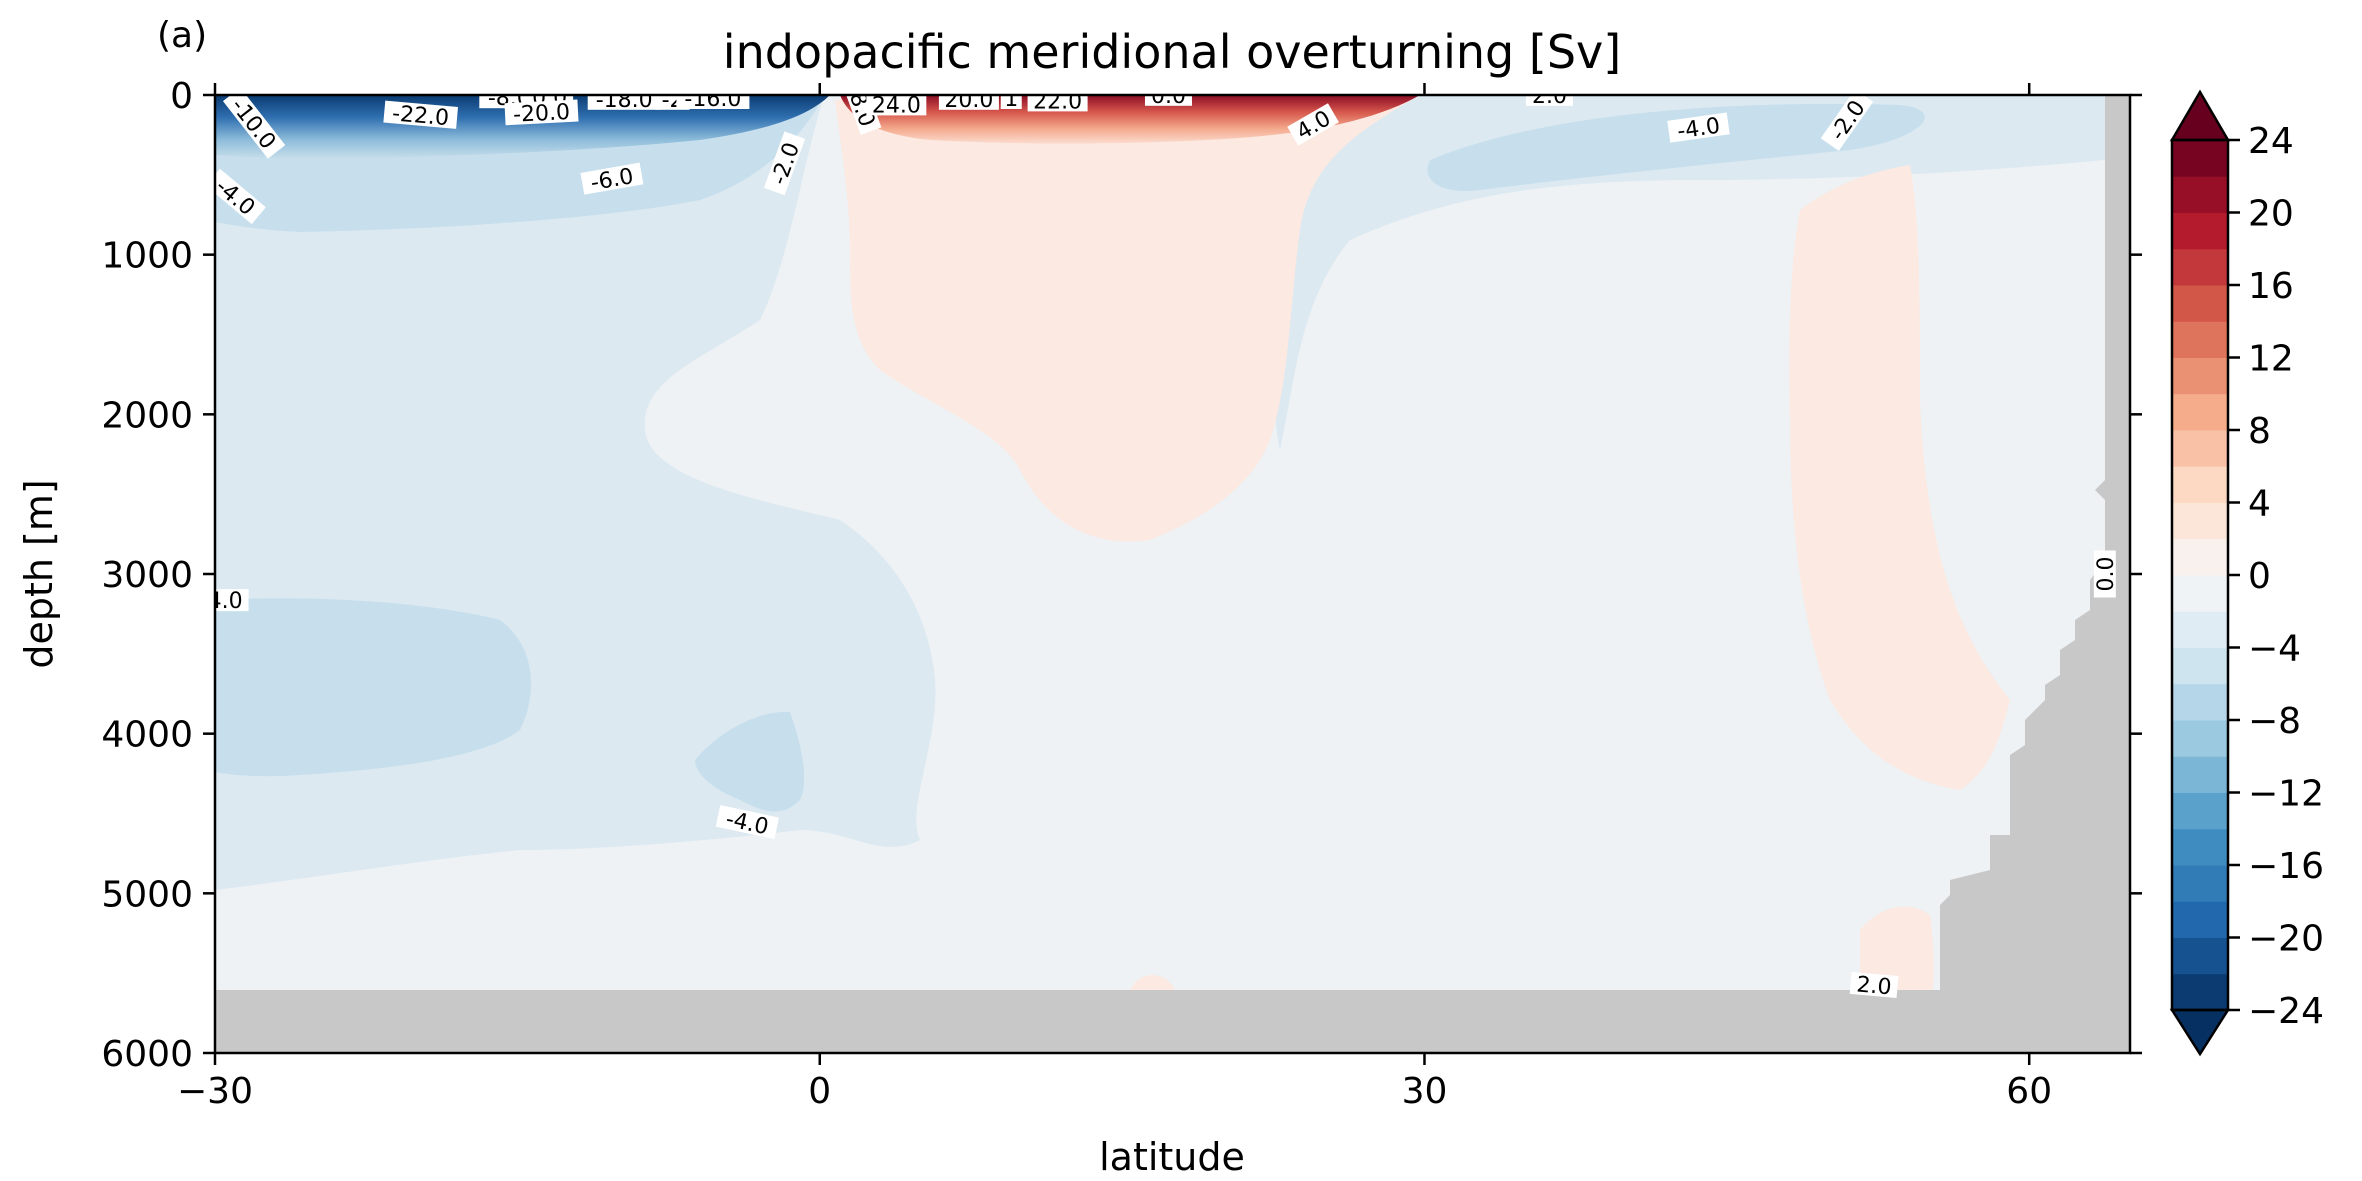 This screenshot has height=1181, width=2362. What do you see at coordinates (1172, 1157) in the screenshot?
I see `x-axis-label: latitude` at bounding box center [1172, 1157].